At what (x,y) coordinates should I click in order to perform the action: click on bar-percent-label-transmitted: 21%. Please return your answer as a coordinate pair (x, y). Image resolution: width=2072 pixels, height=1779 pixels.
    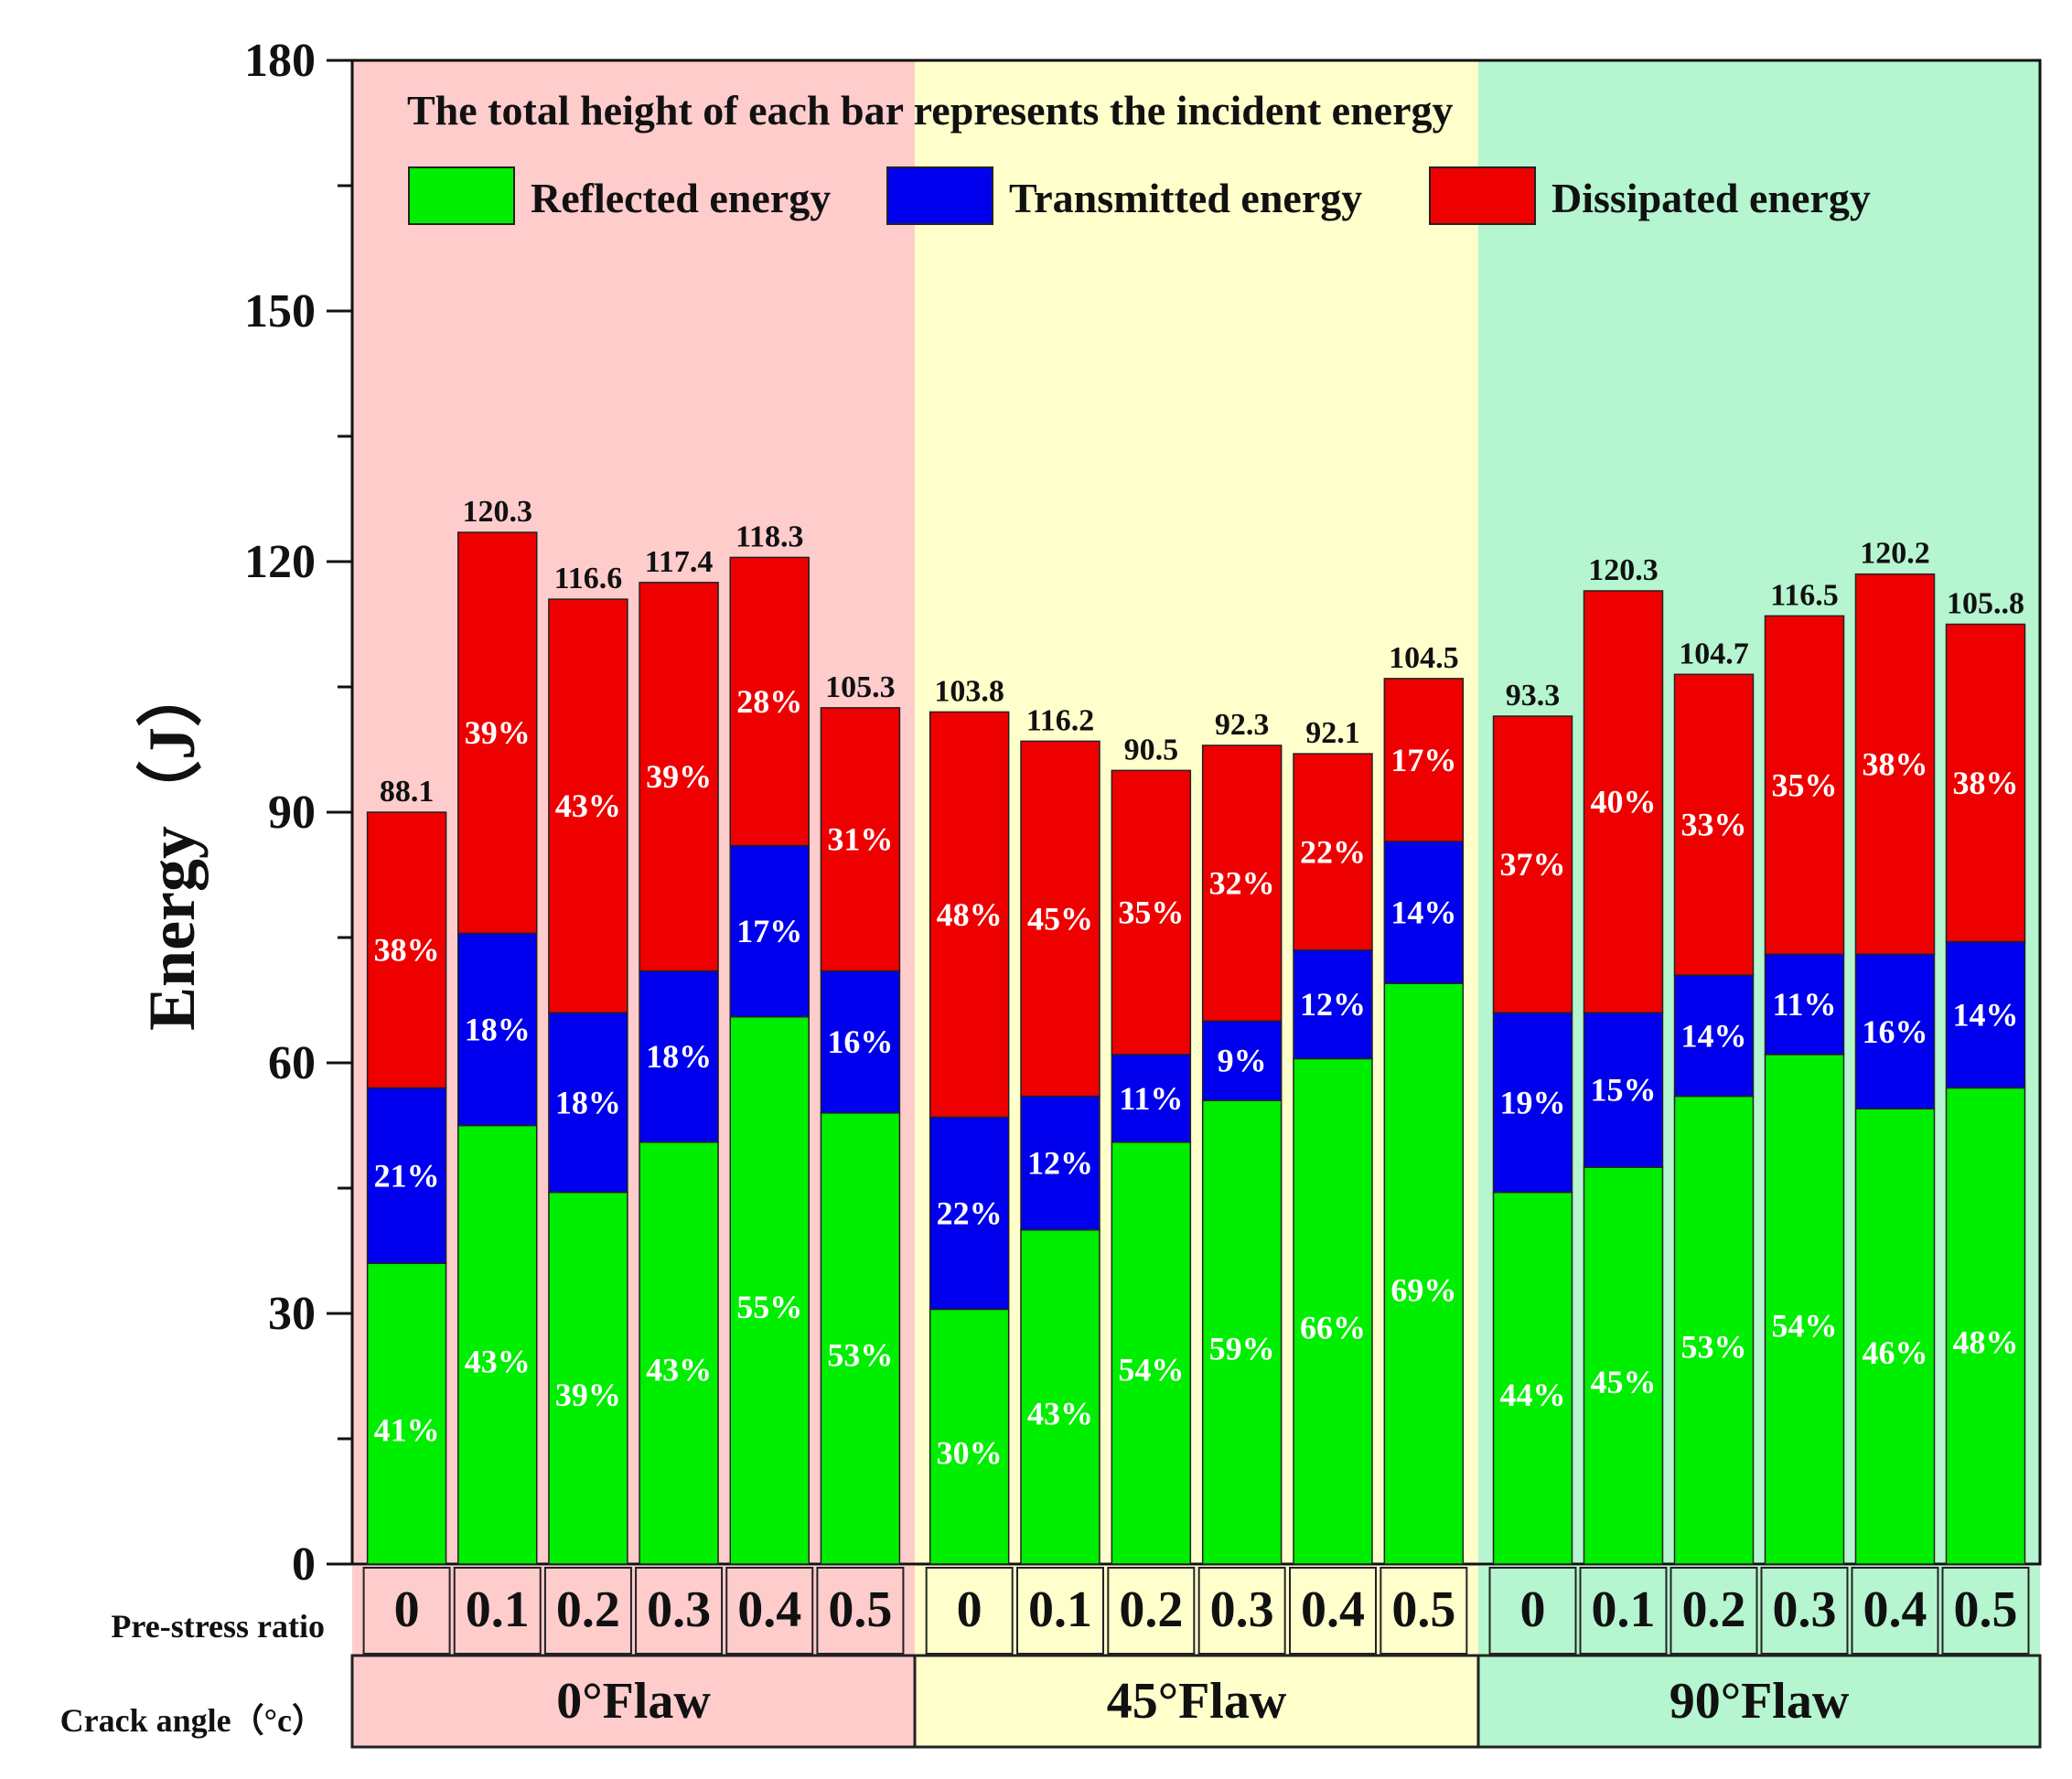
    Looking at the image, I should click on (407, 1175).